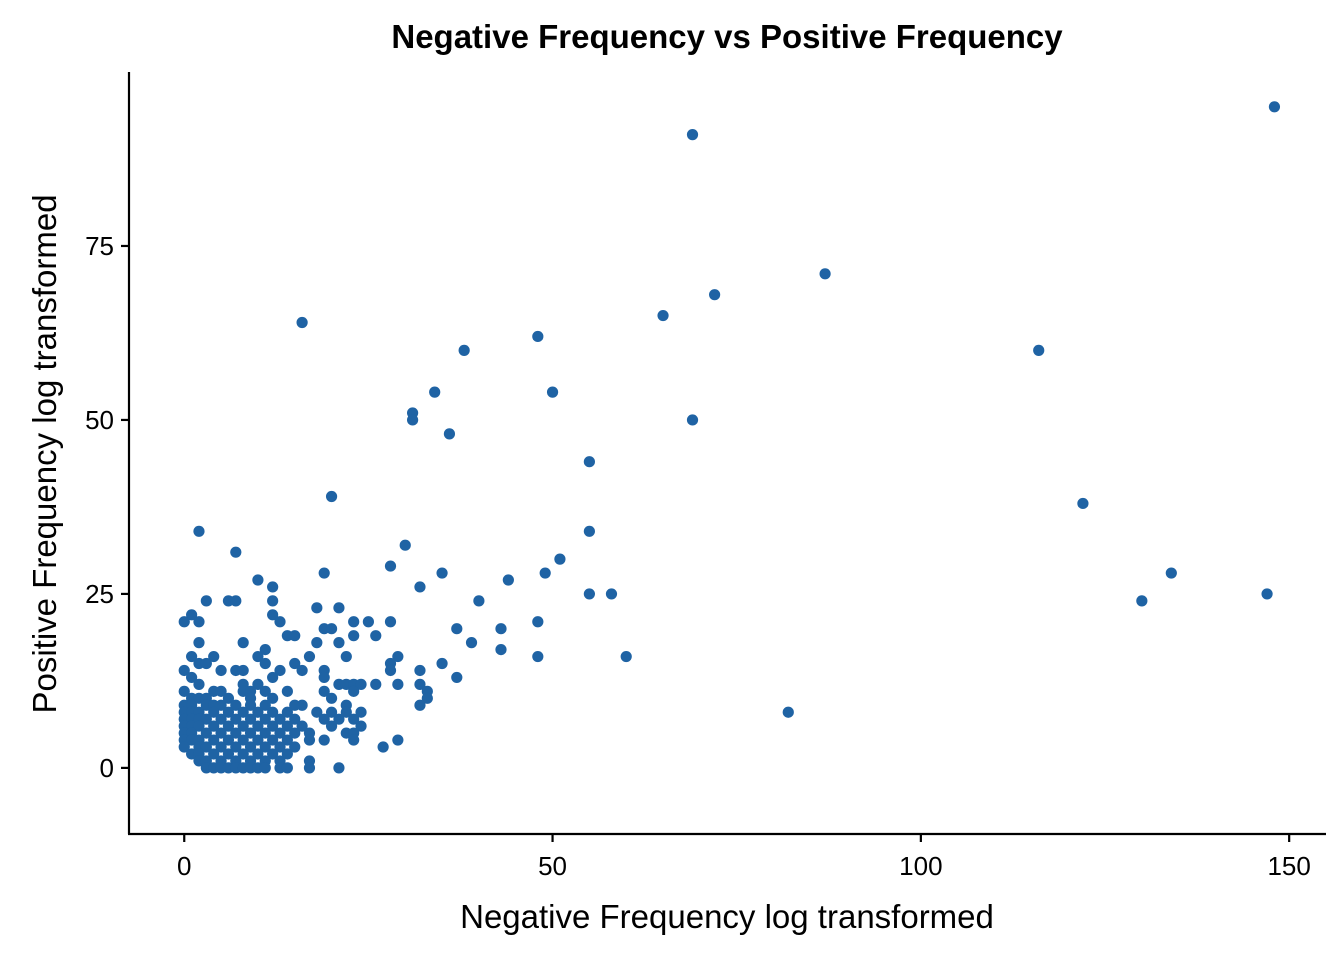  What do you see at coordinates (99, 420) in the screenshot?
I see `y-tick-label: 50` at bounding box center [99, 420].